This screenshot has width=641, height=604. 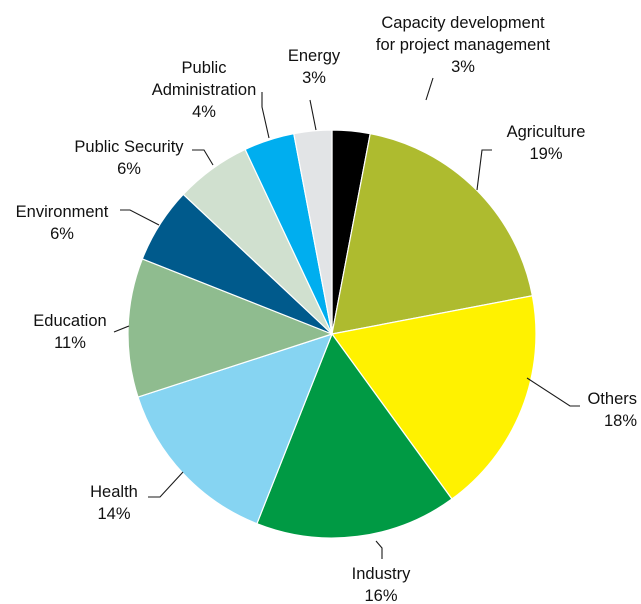 What do you see at coordinates (69, 332) in the screenshot?
I see `label-education: Education 11%` at bounding box center [69, 332].